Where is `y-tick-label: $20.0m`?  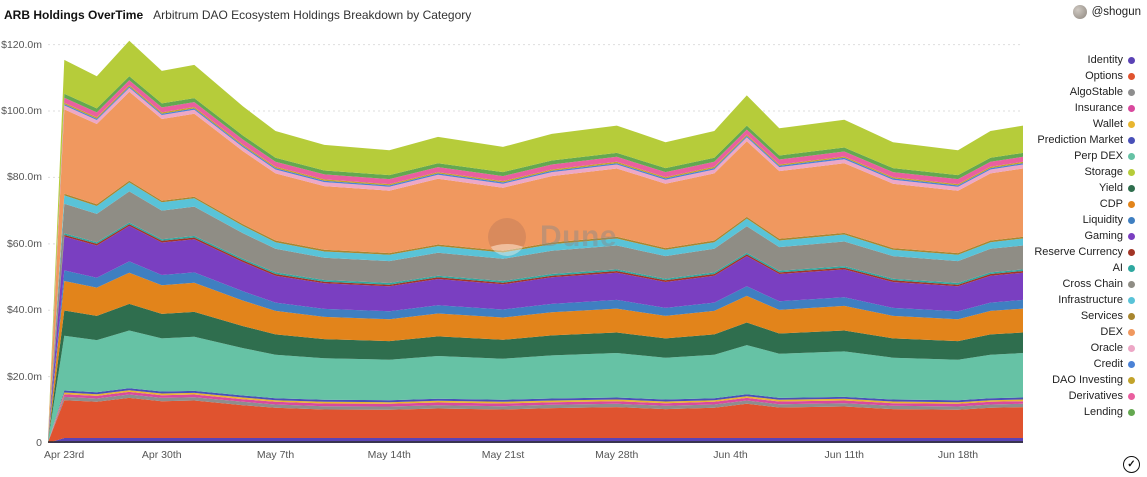
y-tick-label: $20.0m is located at coordinates (24, 376).